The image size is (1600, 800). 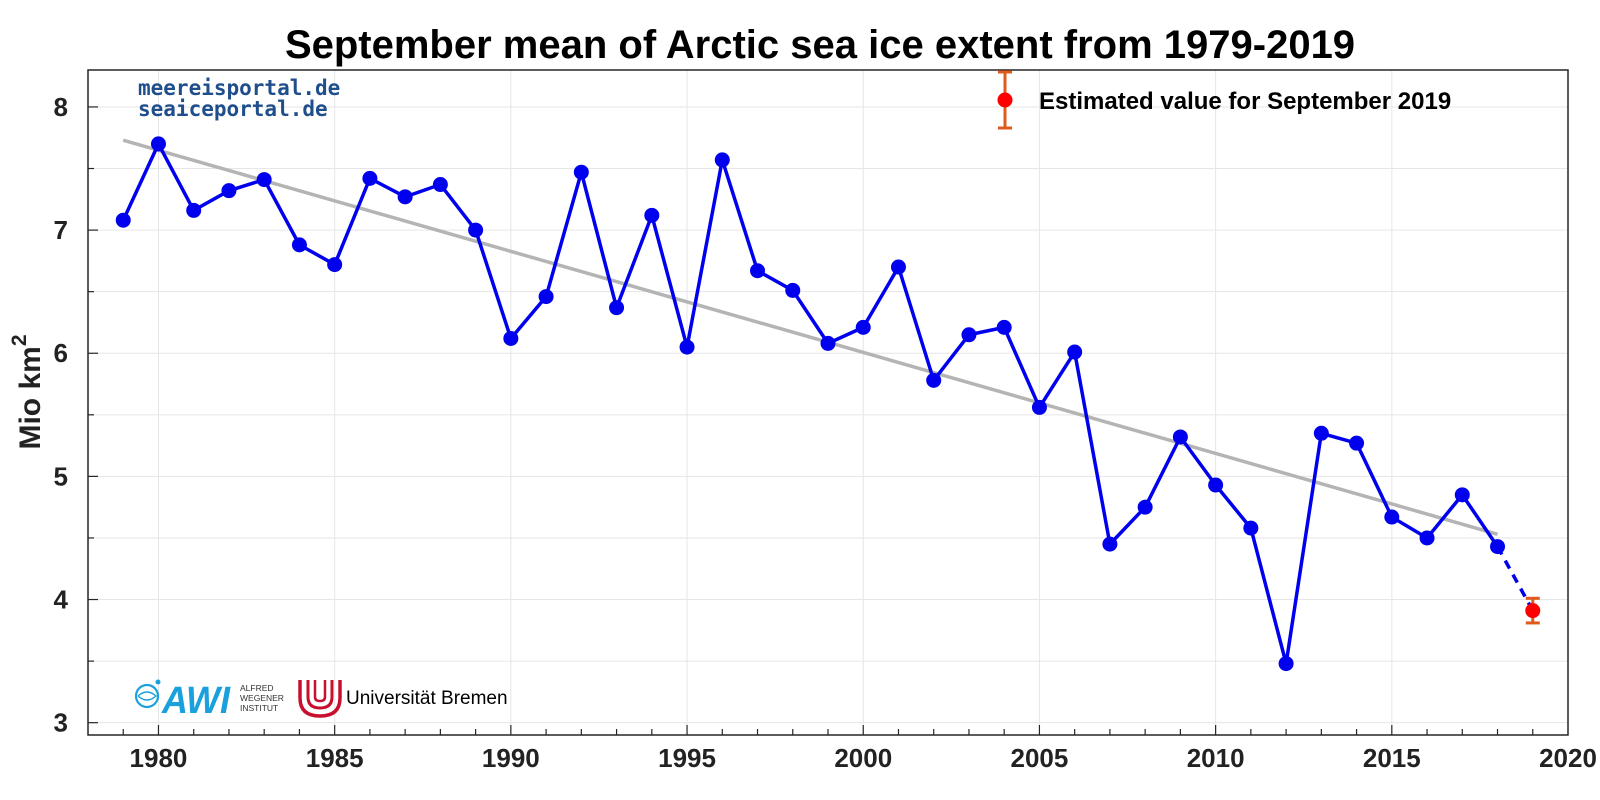 I want to click on x-tick-label: 2000, so click(x=863, y=758).